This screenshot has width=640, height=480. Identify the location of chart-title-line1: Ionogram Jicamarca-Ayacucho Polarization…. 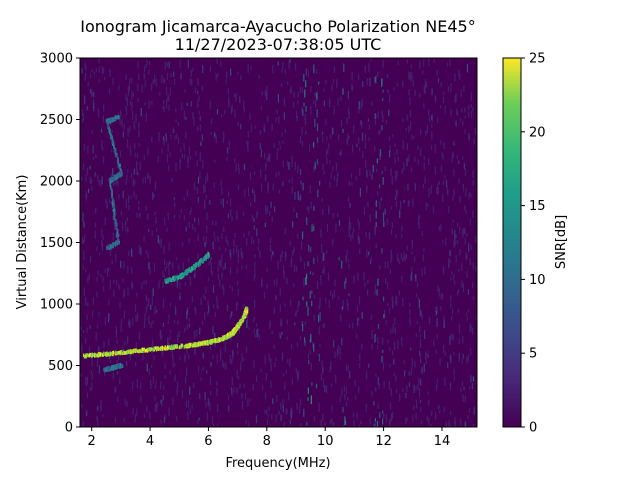
(277, 26).